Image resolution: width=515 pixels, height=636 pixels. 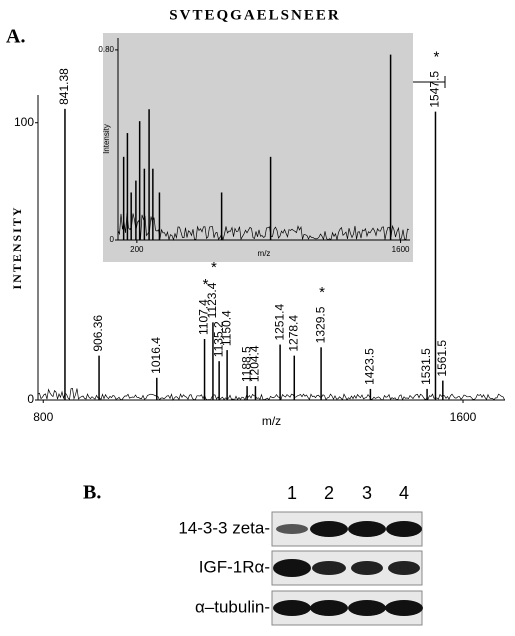 I want to click on lane-label: 4, so click(x=404, y=493).